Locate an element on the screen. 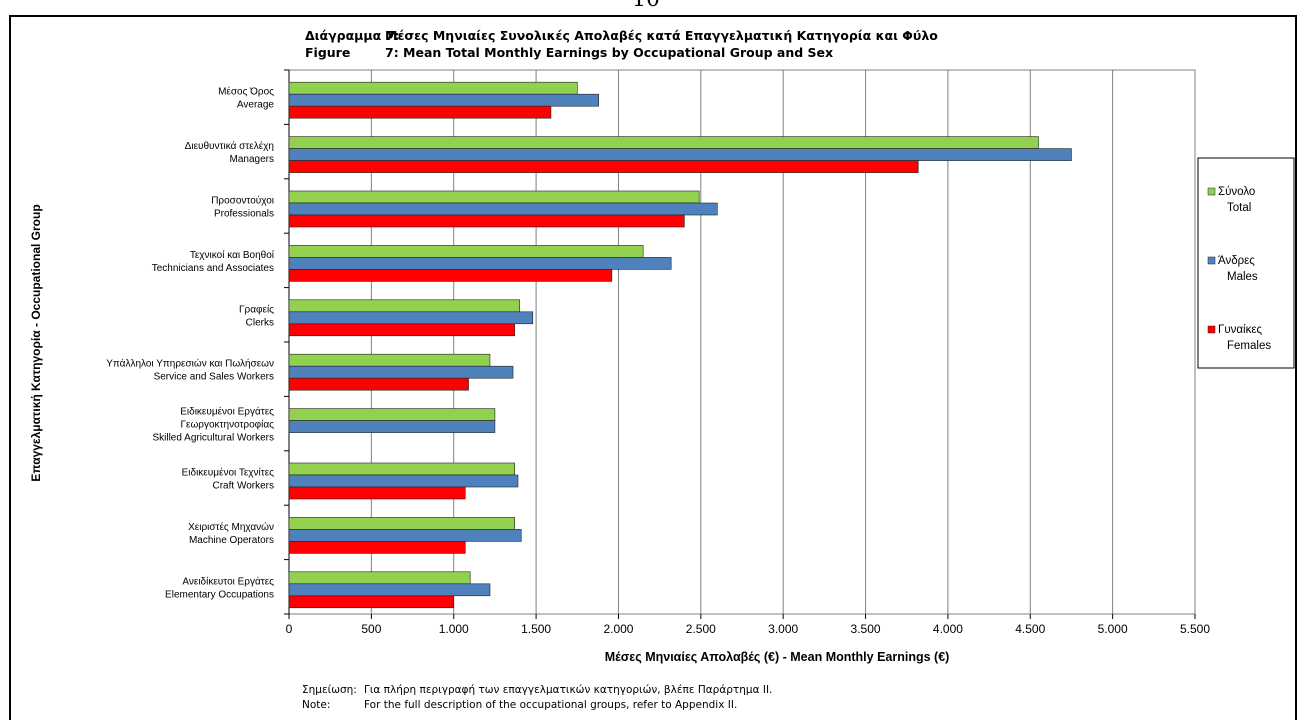 The image size is (1303, 720). x-tick-label: 5.500 is located at coordinates (1195, 629).